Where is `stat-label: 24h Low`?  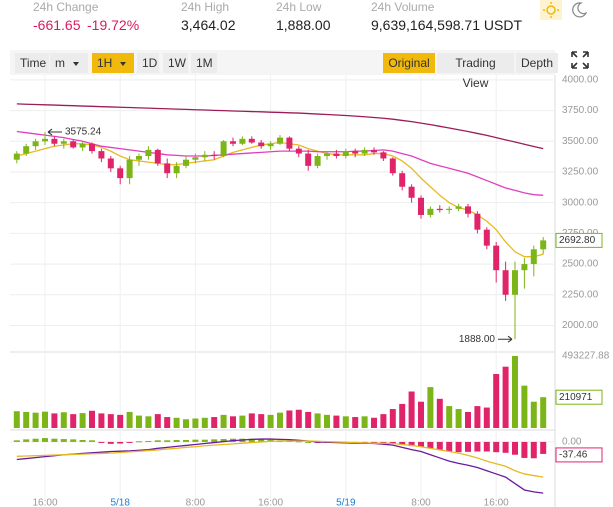 stat-label: 24h Low is located at coordinates (299, 7).